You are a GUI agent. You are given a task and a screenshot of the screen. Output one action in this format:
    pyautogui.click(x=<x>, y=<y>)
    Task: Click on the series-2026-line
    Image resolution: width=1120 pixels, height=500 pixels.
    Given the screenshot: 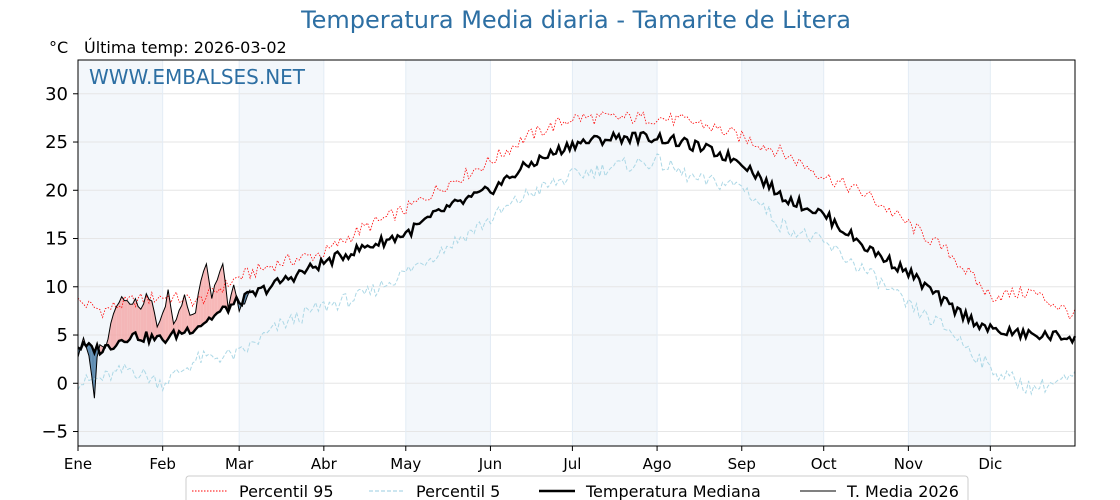 What is the action you would take?
    pyautogui.click(x=164, y=330)
    